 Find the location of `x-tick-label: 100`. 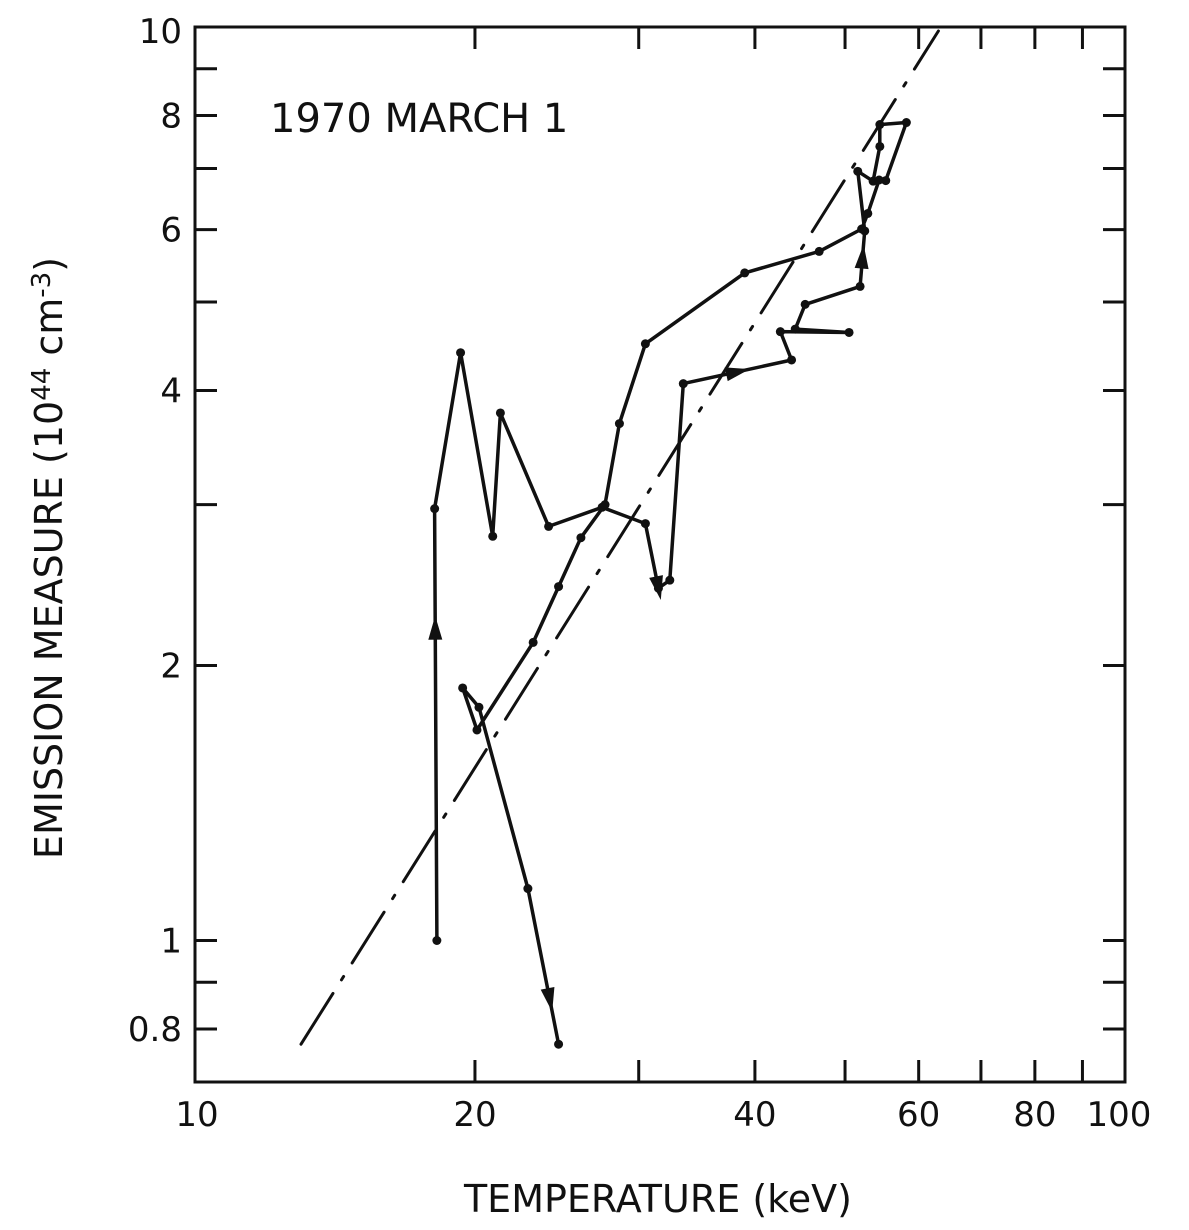

x-tick-label: 100 is located at coordinates (1119, 1115).